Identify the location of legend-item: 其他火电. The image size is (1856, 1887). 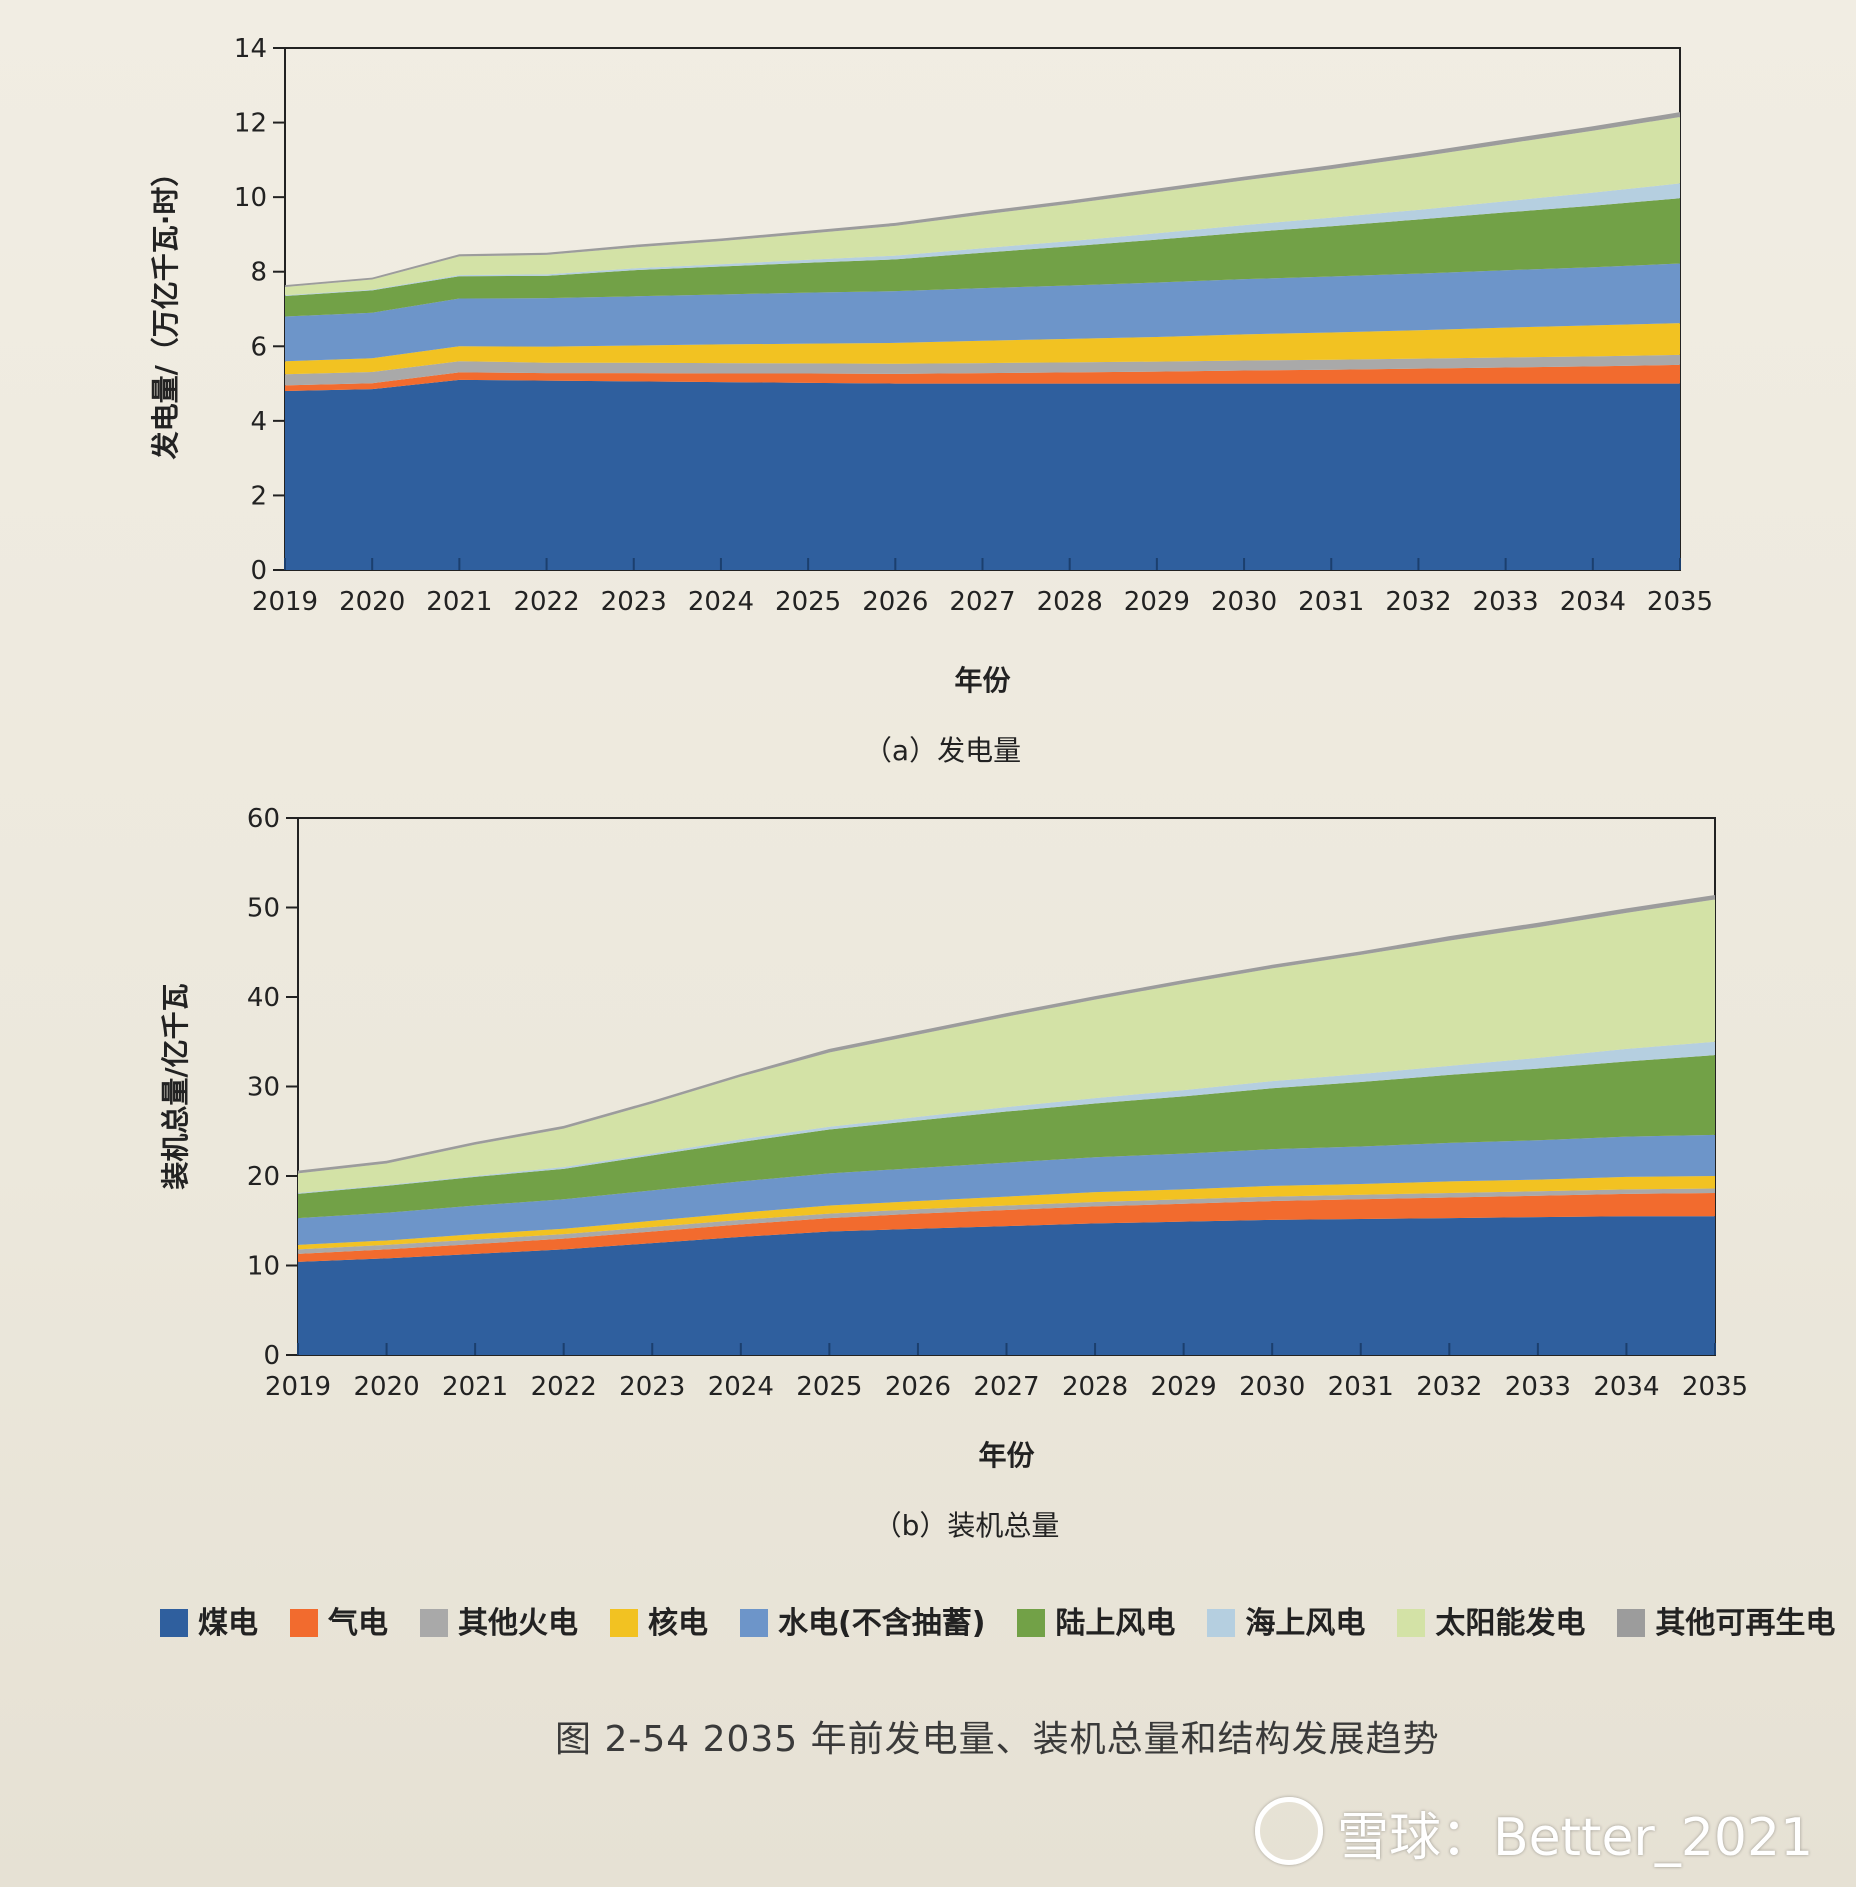
(499, 1620).